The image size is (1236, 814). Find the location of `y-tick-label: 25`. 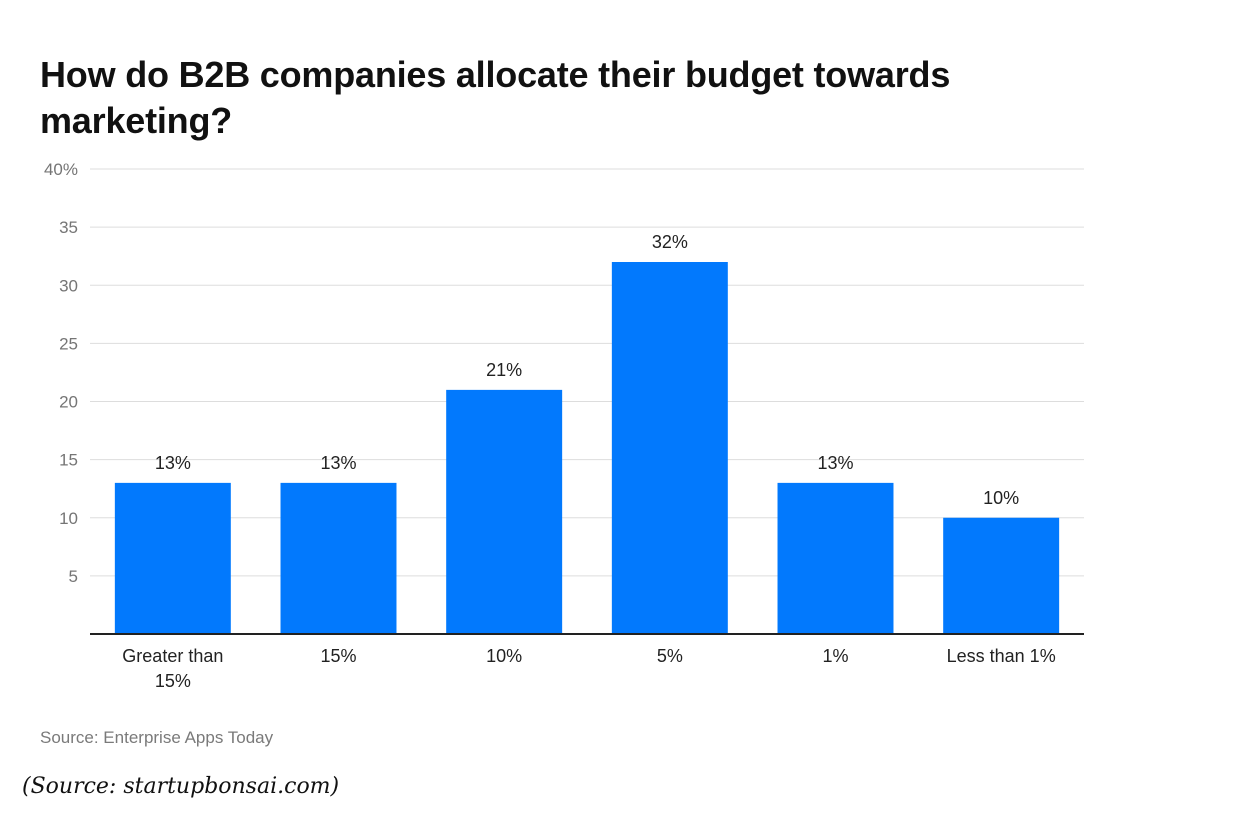

y-tick-label: 25 is located at coordinates (68, 343).